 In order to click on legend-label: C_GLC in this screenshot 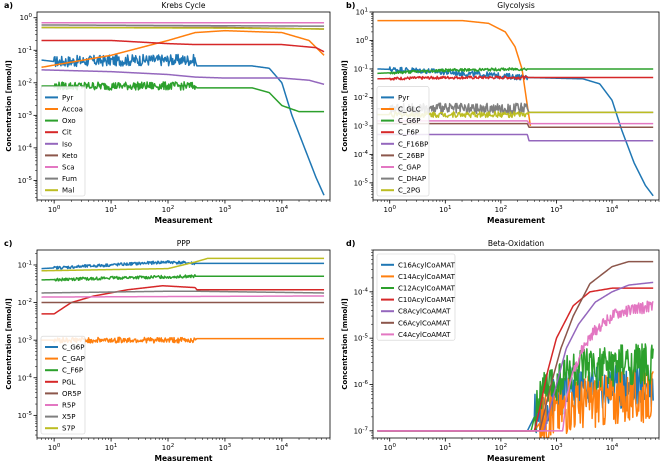, I will do `click(409, 110)`.